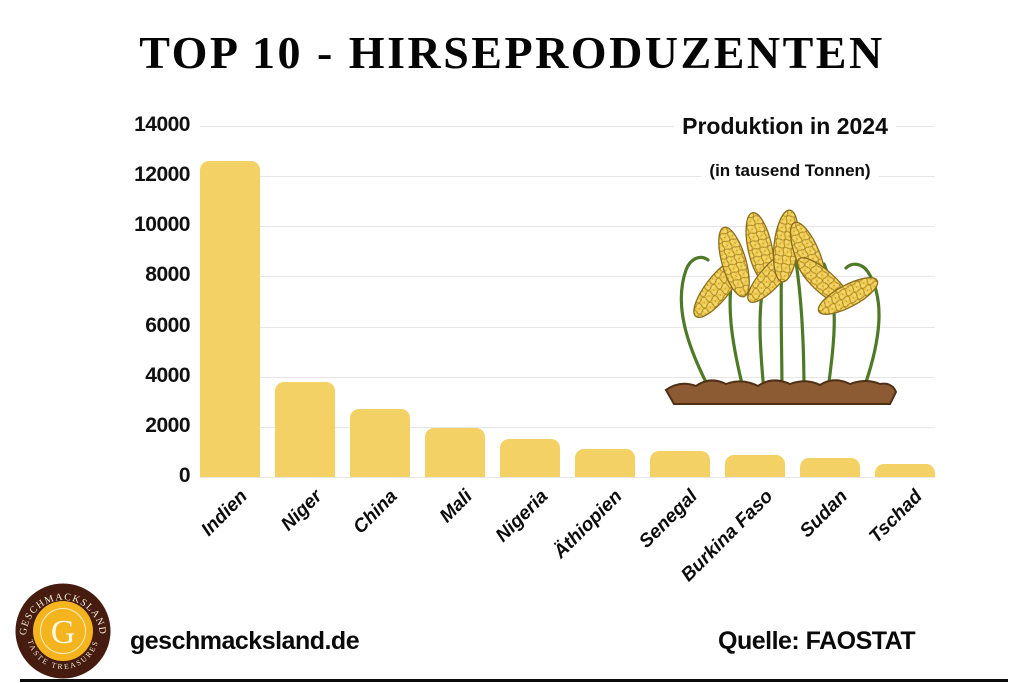 The width and height of the screenshot is (1024, 683). What do you see at coordinates (781, 392) in the screenshot?
I see `soil-mound` at bounding box center [781, 392].